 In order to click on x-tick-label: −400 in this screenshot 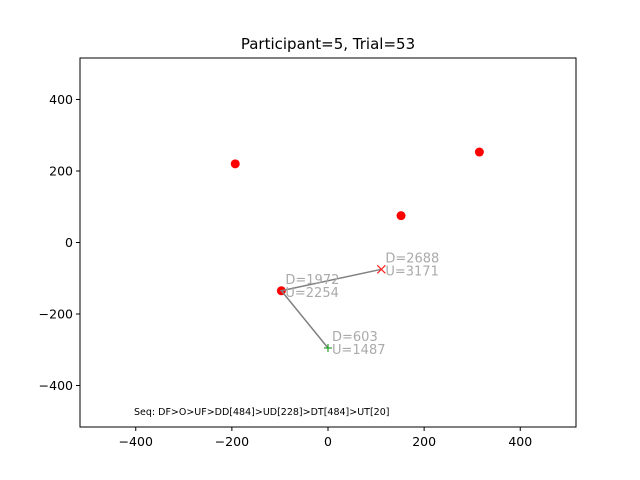, I will do `click(136, 441)`.